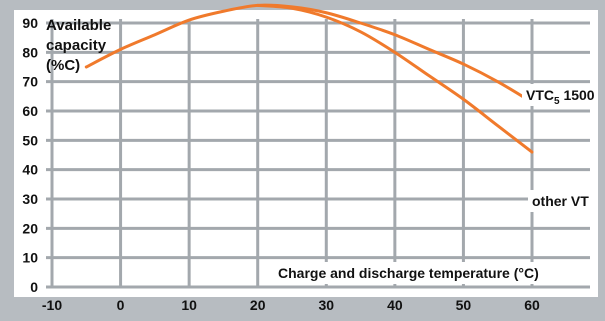  I want to click on y-tick-label: 90, so click(30, 23).